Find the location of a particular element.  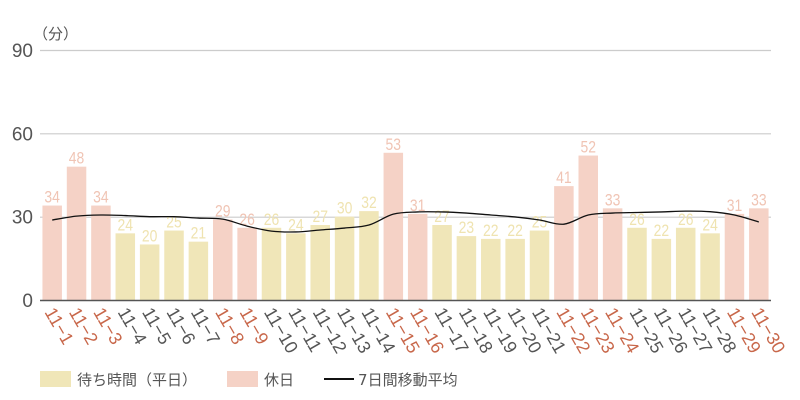

bar-value-label: 23 is located at coordinates (466, 228).